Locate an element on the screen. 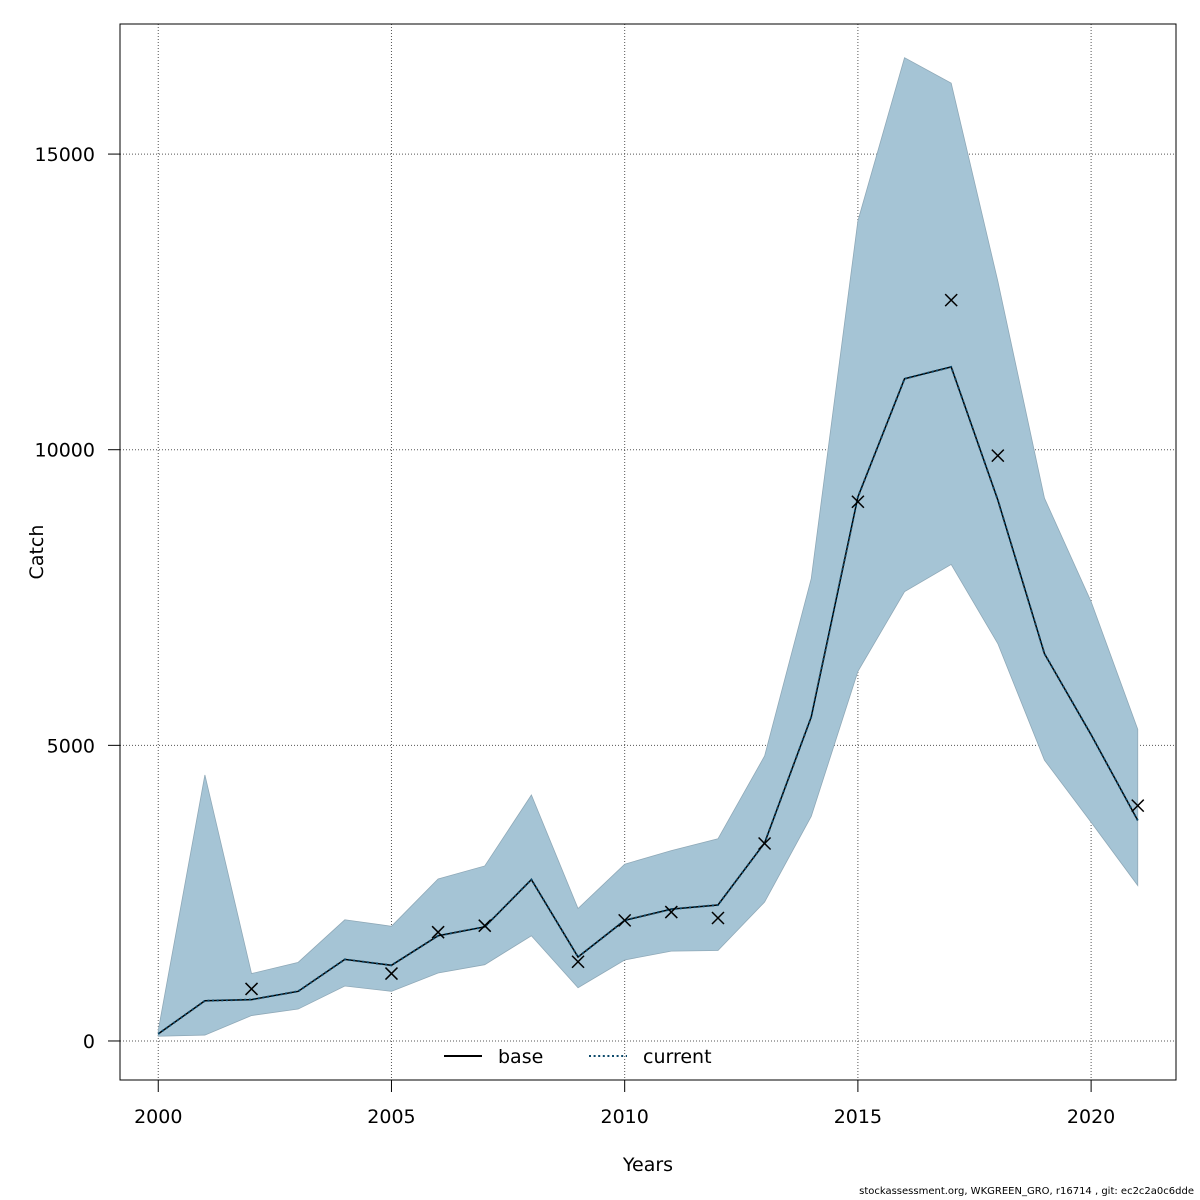 Image resolution: width=1200 pixels, height=1200 pixels. y-tick-label: 15000 is located at coordinates (65, 155).